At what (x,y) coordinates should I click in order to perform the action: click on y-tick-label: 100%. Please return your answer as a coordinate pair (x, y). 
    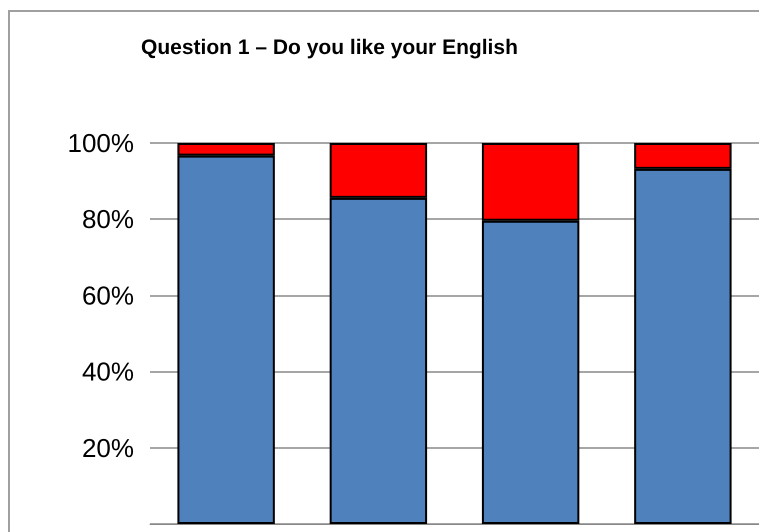
    Looking at the image, I should click on (101, 143).